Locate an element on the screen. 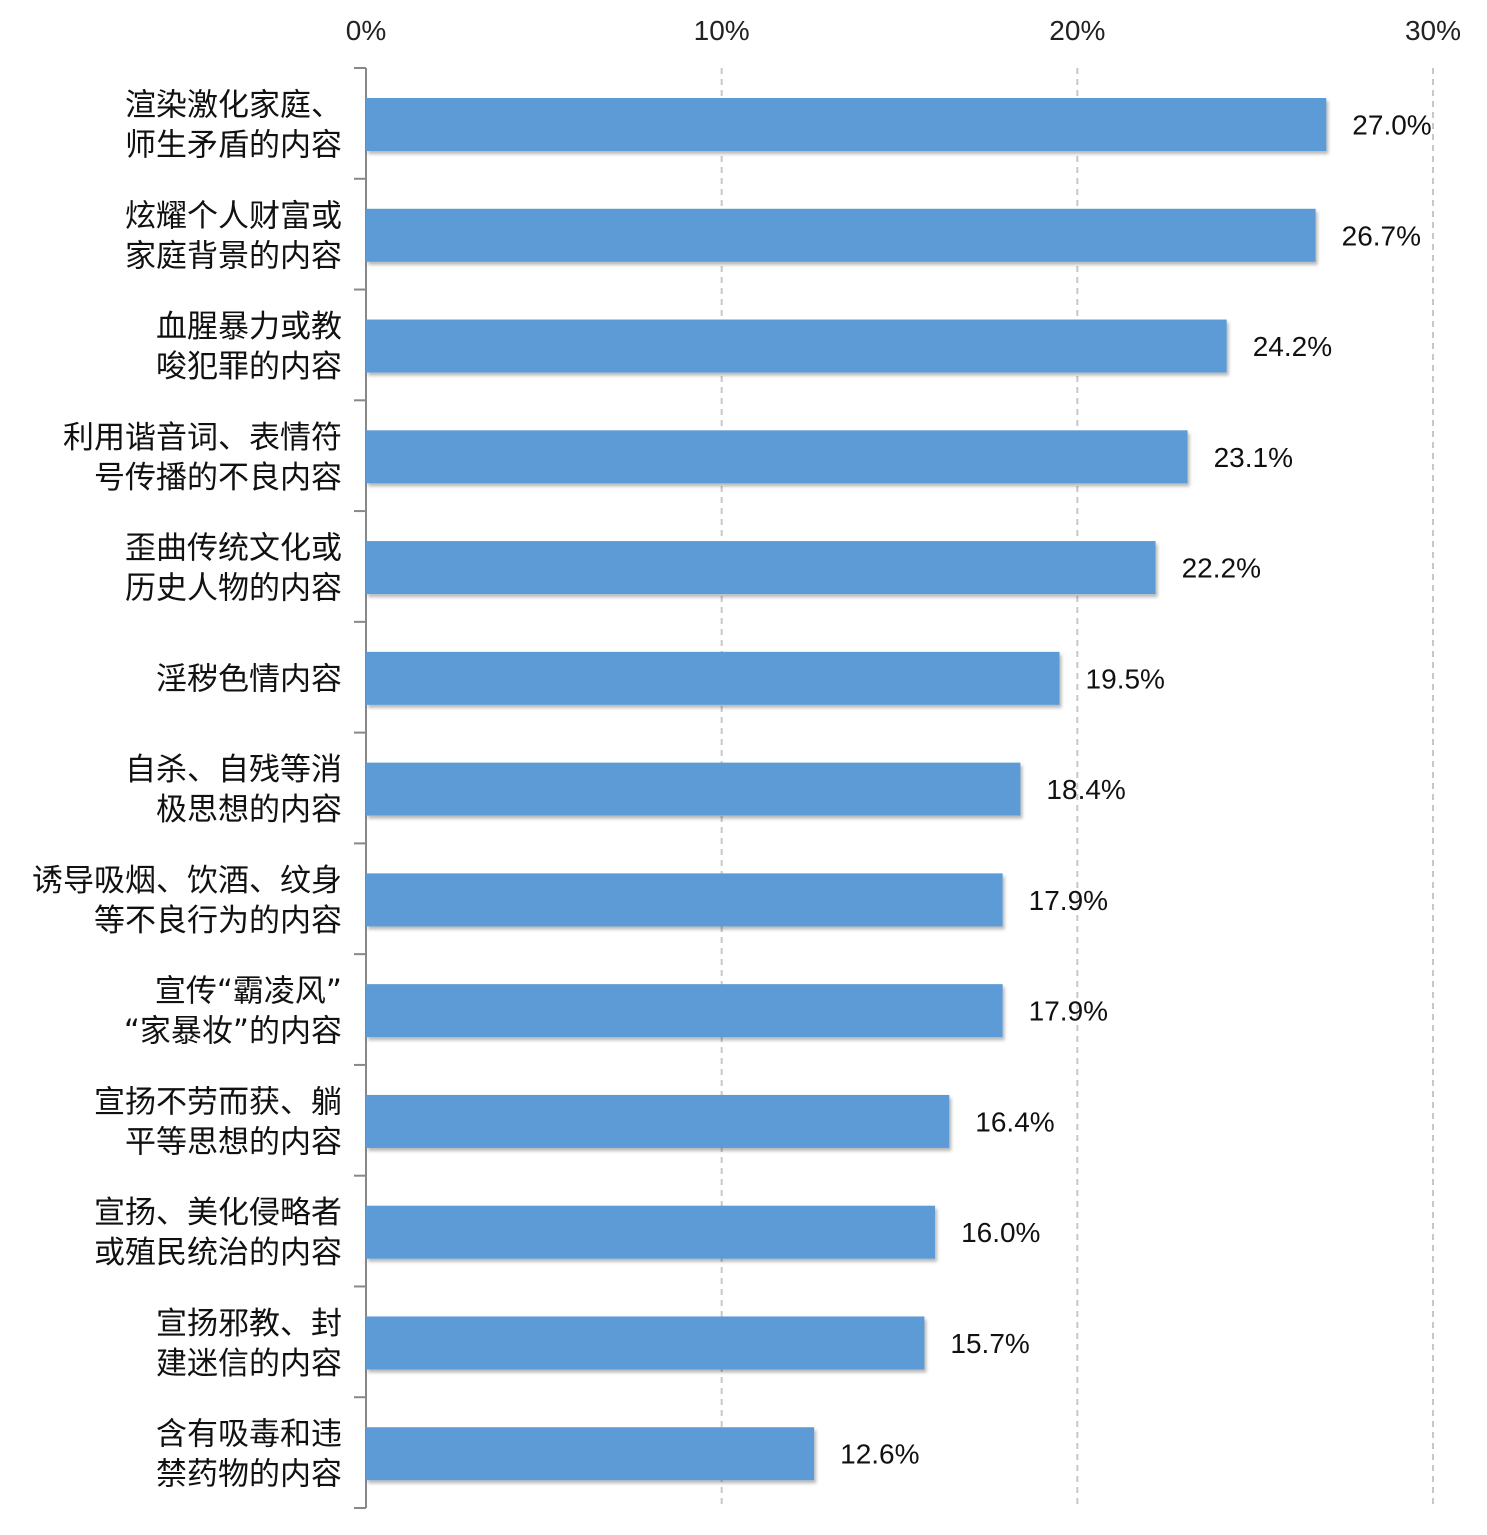 The image size is (1487, 1535). x-tick-label: 0% is located at coordinates (366, 30).